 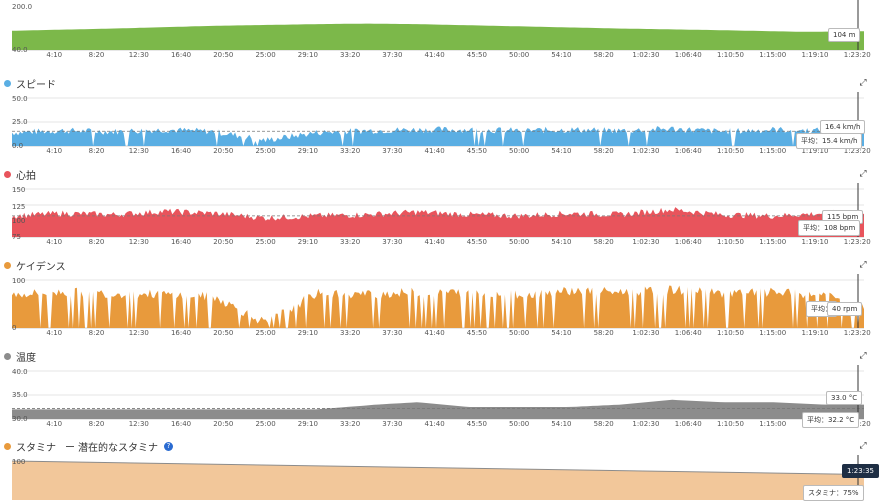 What do you see at coordinates (438, 409) in the screenshot?
I see `temperature-series-area` at bounding box center [438, 409].